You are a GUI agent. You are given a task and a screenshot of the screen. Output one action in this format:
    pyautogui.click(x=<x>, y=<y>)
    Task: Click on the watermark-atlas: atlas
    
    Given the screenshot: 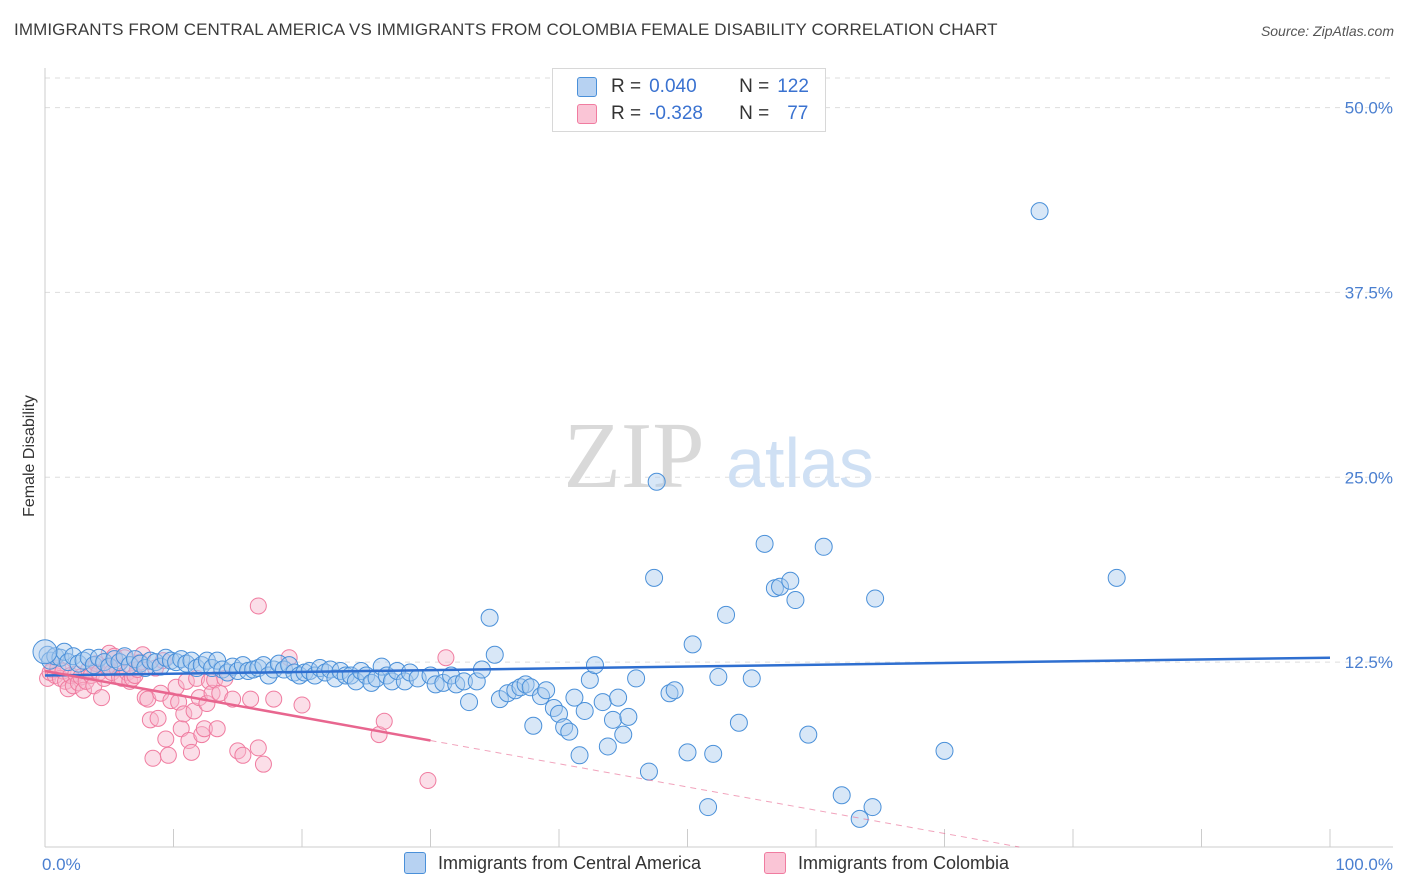 What is the action you would take?
    pyautogui.click(x=800, y=463)
    